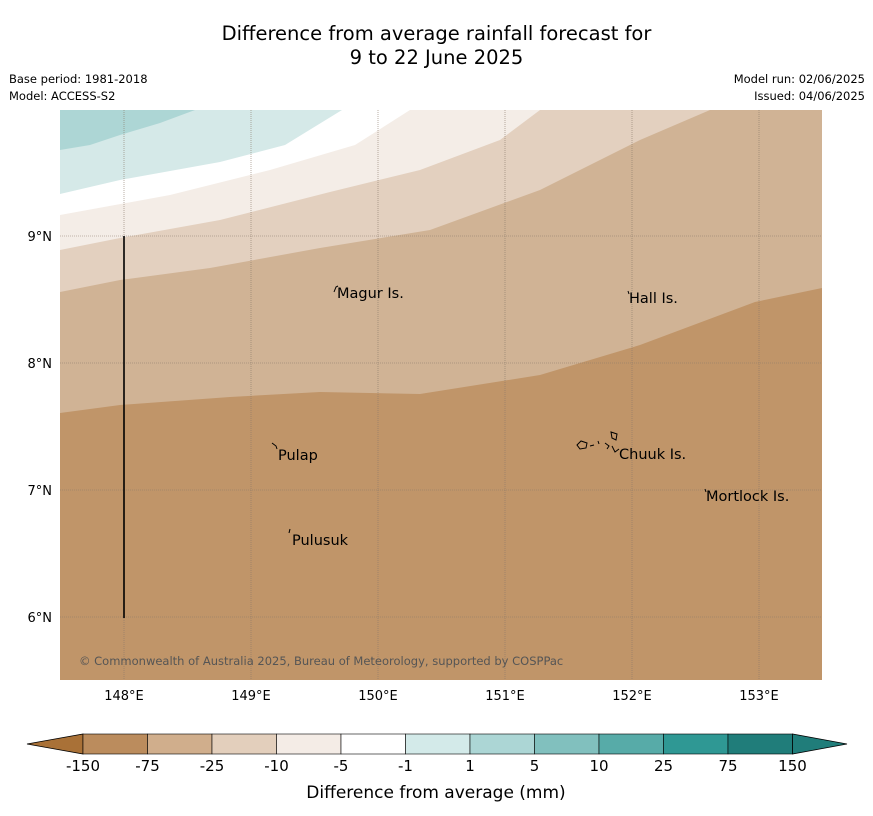 The image size is (873, 816). Describe the element at coordinates (83, 766) in the screenshot. I see `colorbar-tick-label: -150` at that location.